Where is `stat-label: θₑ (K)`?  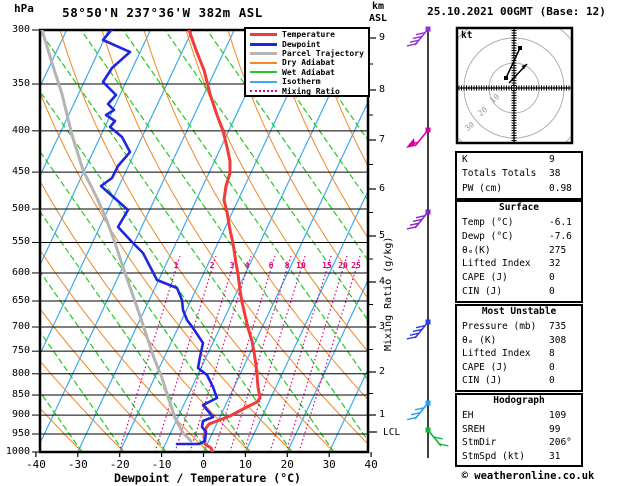 stat-label: θₑ (K) is located at coordinates (479, 340).